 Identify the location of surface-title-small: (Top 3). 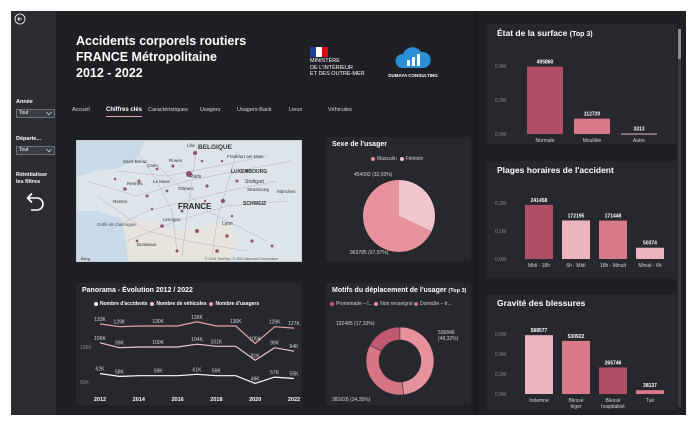
(581, 34).